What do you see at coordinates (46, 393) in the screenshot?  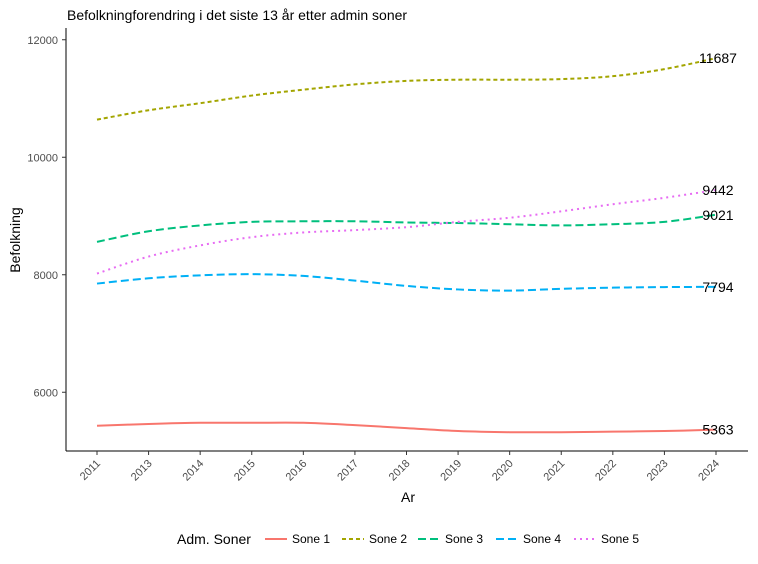 I see `y-tick-label: 6000` at bounding box center [46, 393].